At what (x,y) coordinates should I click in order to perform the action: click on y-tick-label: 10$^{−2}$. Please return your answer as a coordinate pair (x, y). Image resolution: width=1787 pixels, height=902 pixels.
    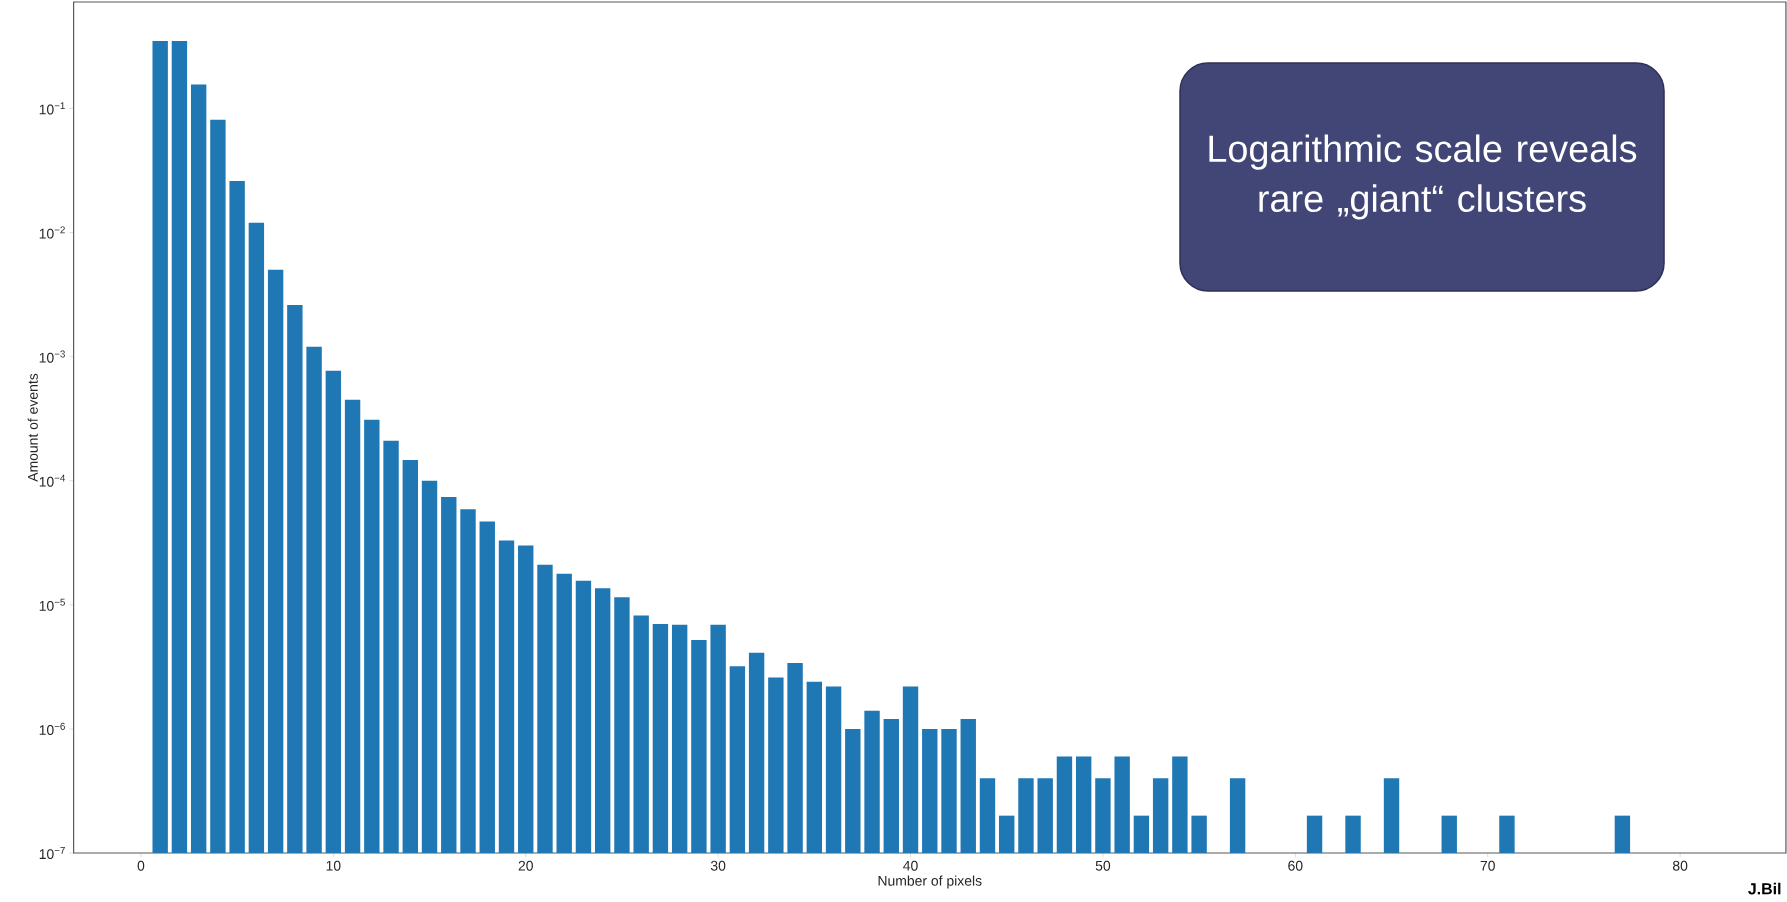
    Looking at the image, I should click on (52, 232).